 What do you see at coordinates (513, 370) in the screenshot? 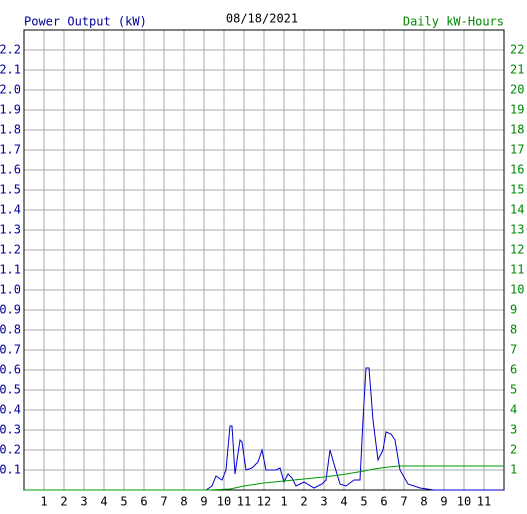
I see `y2-tick-label: 6` at bounding box center [513, 370].